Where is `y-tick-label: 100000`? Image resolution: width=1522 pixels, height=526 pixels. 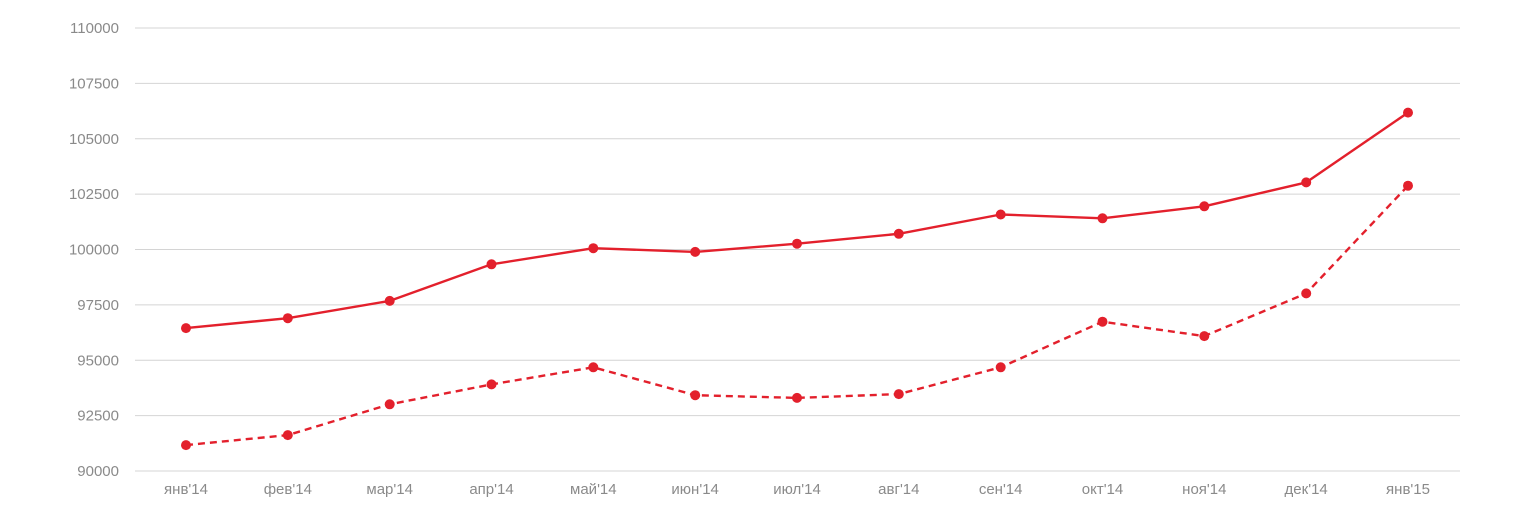 y-tick-label: 100000 is located at coordinates (94, 250).